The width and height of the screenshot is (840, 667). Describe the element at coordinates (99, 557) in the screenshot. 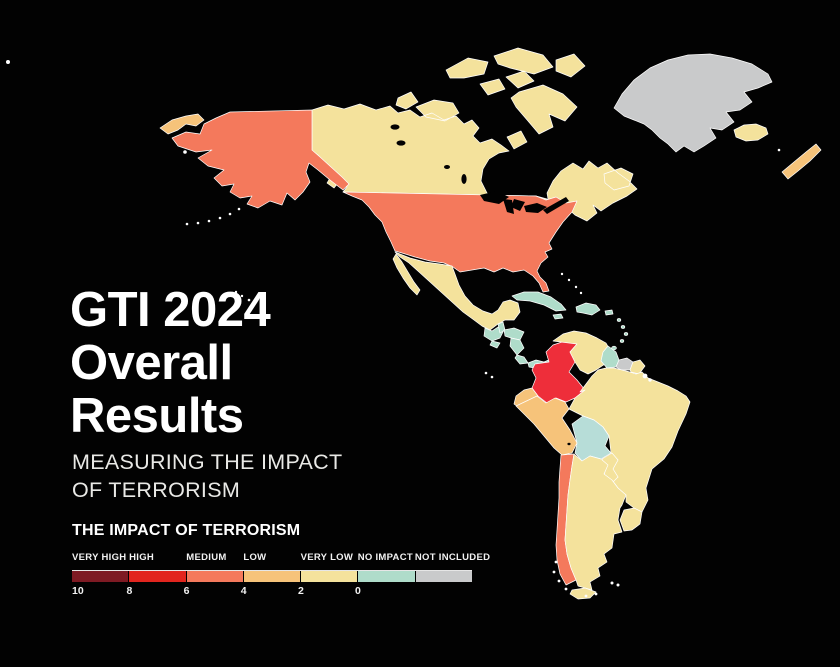

I see `legend-label-very-high: VERY HIGH` at that location.